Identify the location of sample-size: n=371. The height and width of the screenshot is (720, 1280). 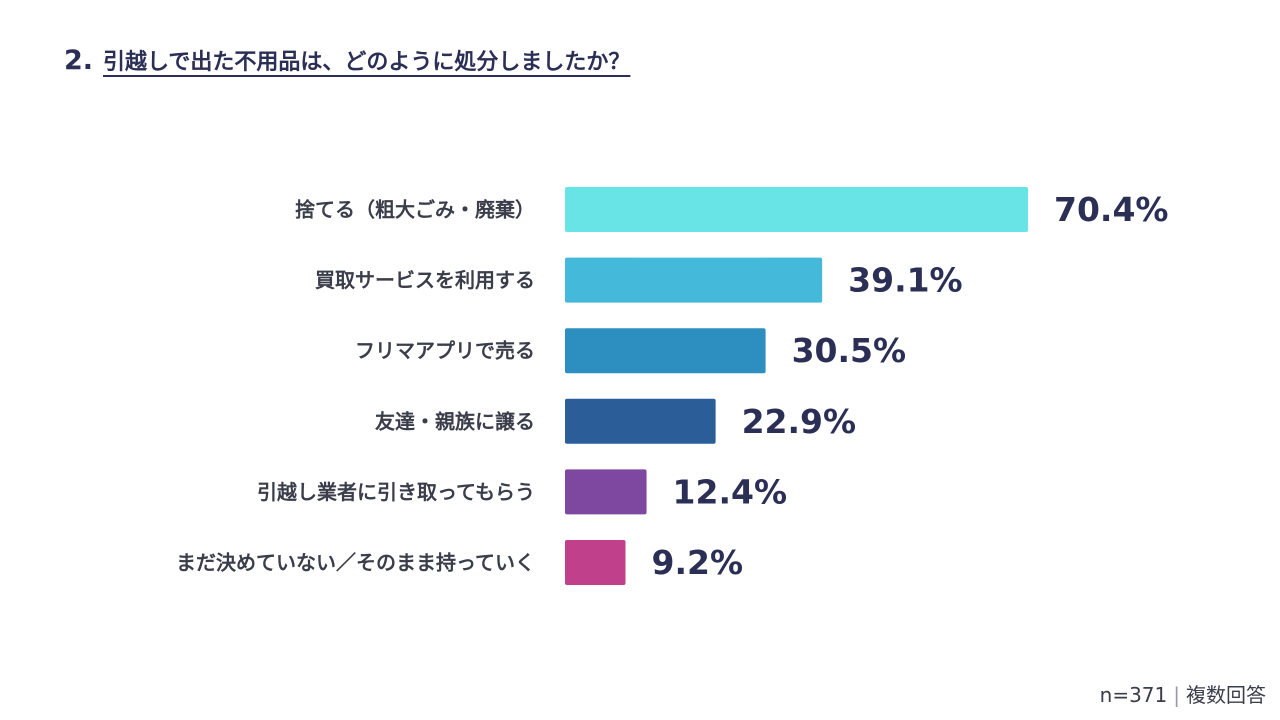
(1133, 695).